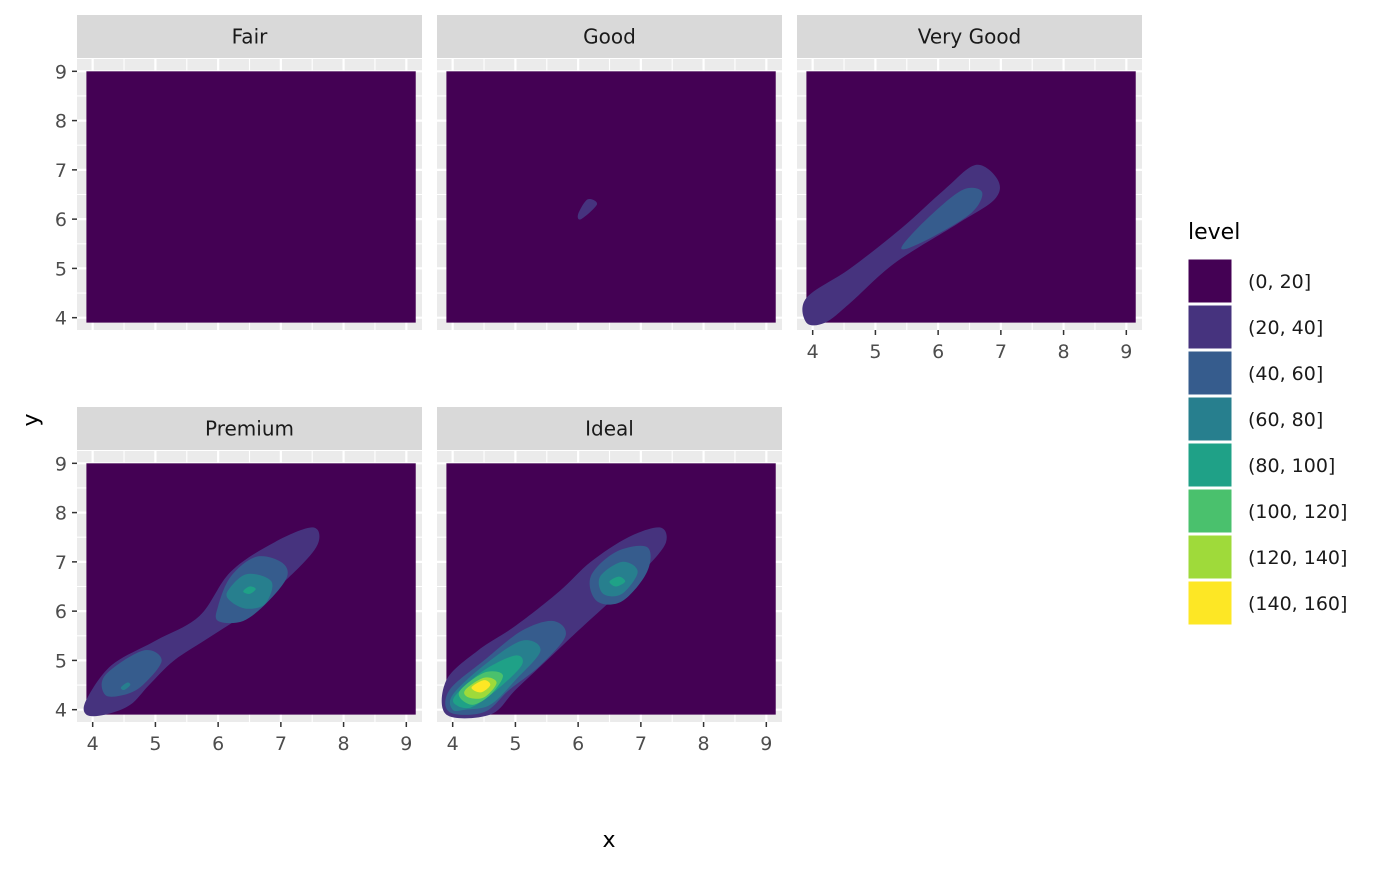  I want to click on legend-label: (120, 140], so click(1297, 558).